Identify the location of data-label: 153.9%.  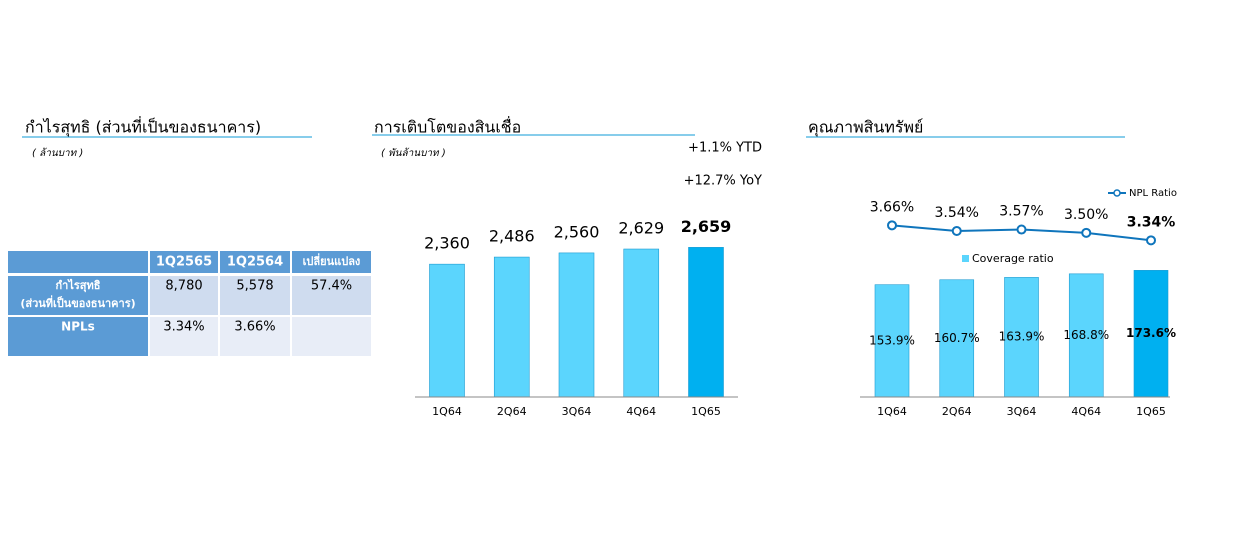
(892, 340).